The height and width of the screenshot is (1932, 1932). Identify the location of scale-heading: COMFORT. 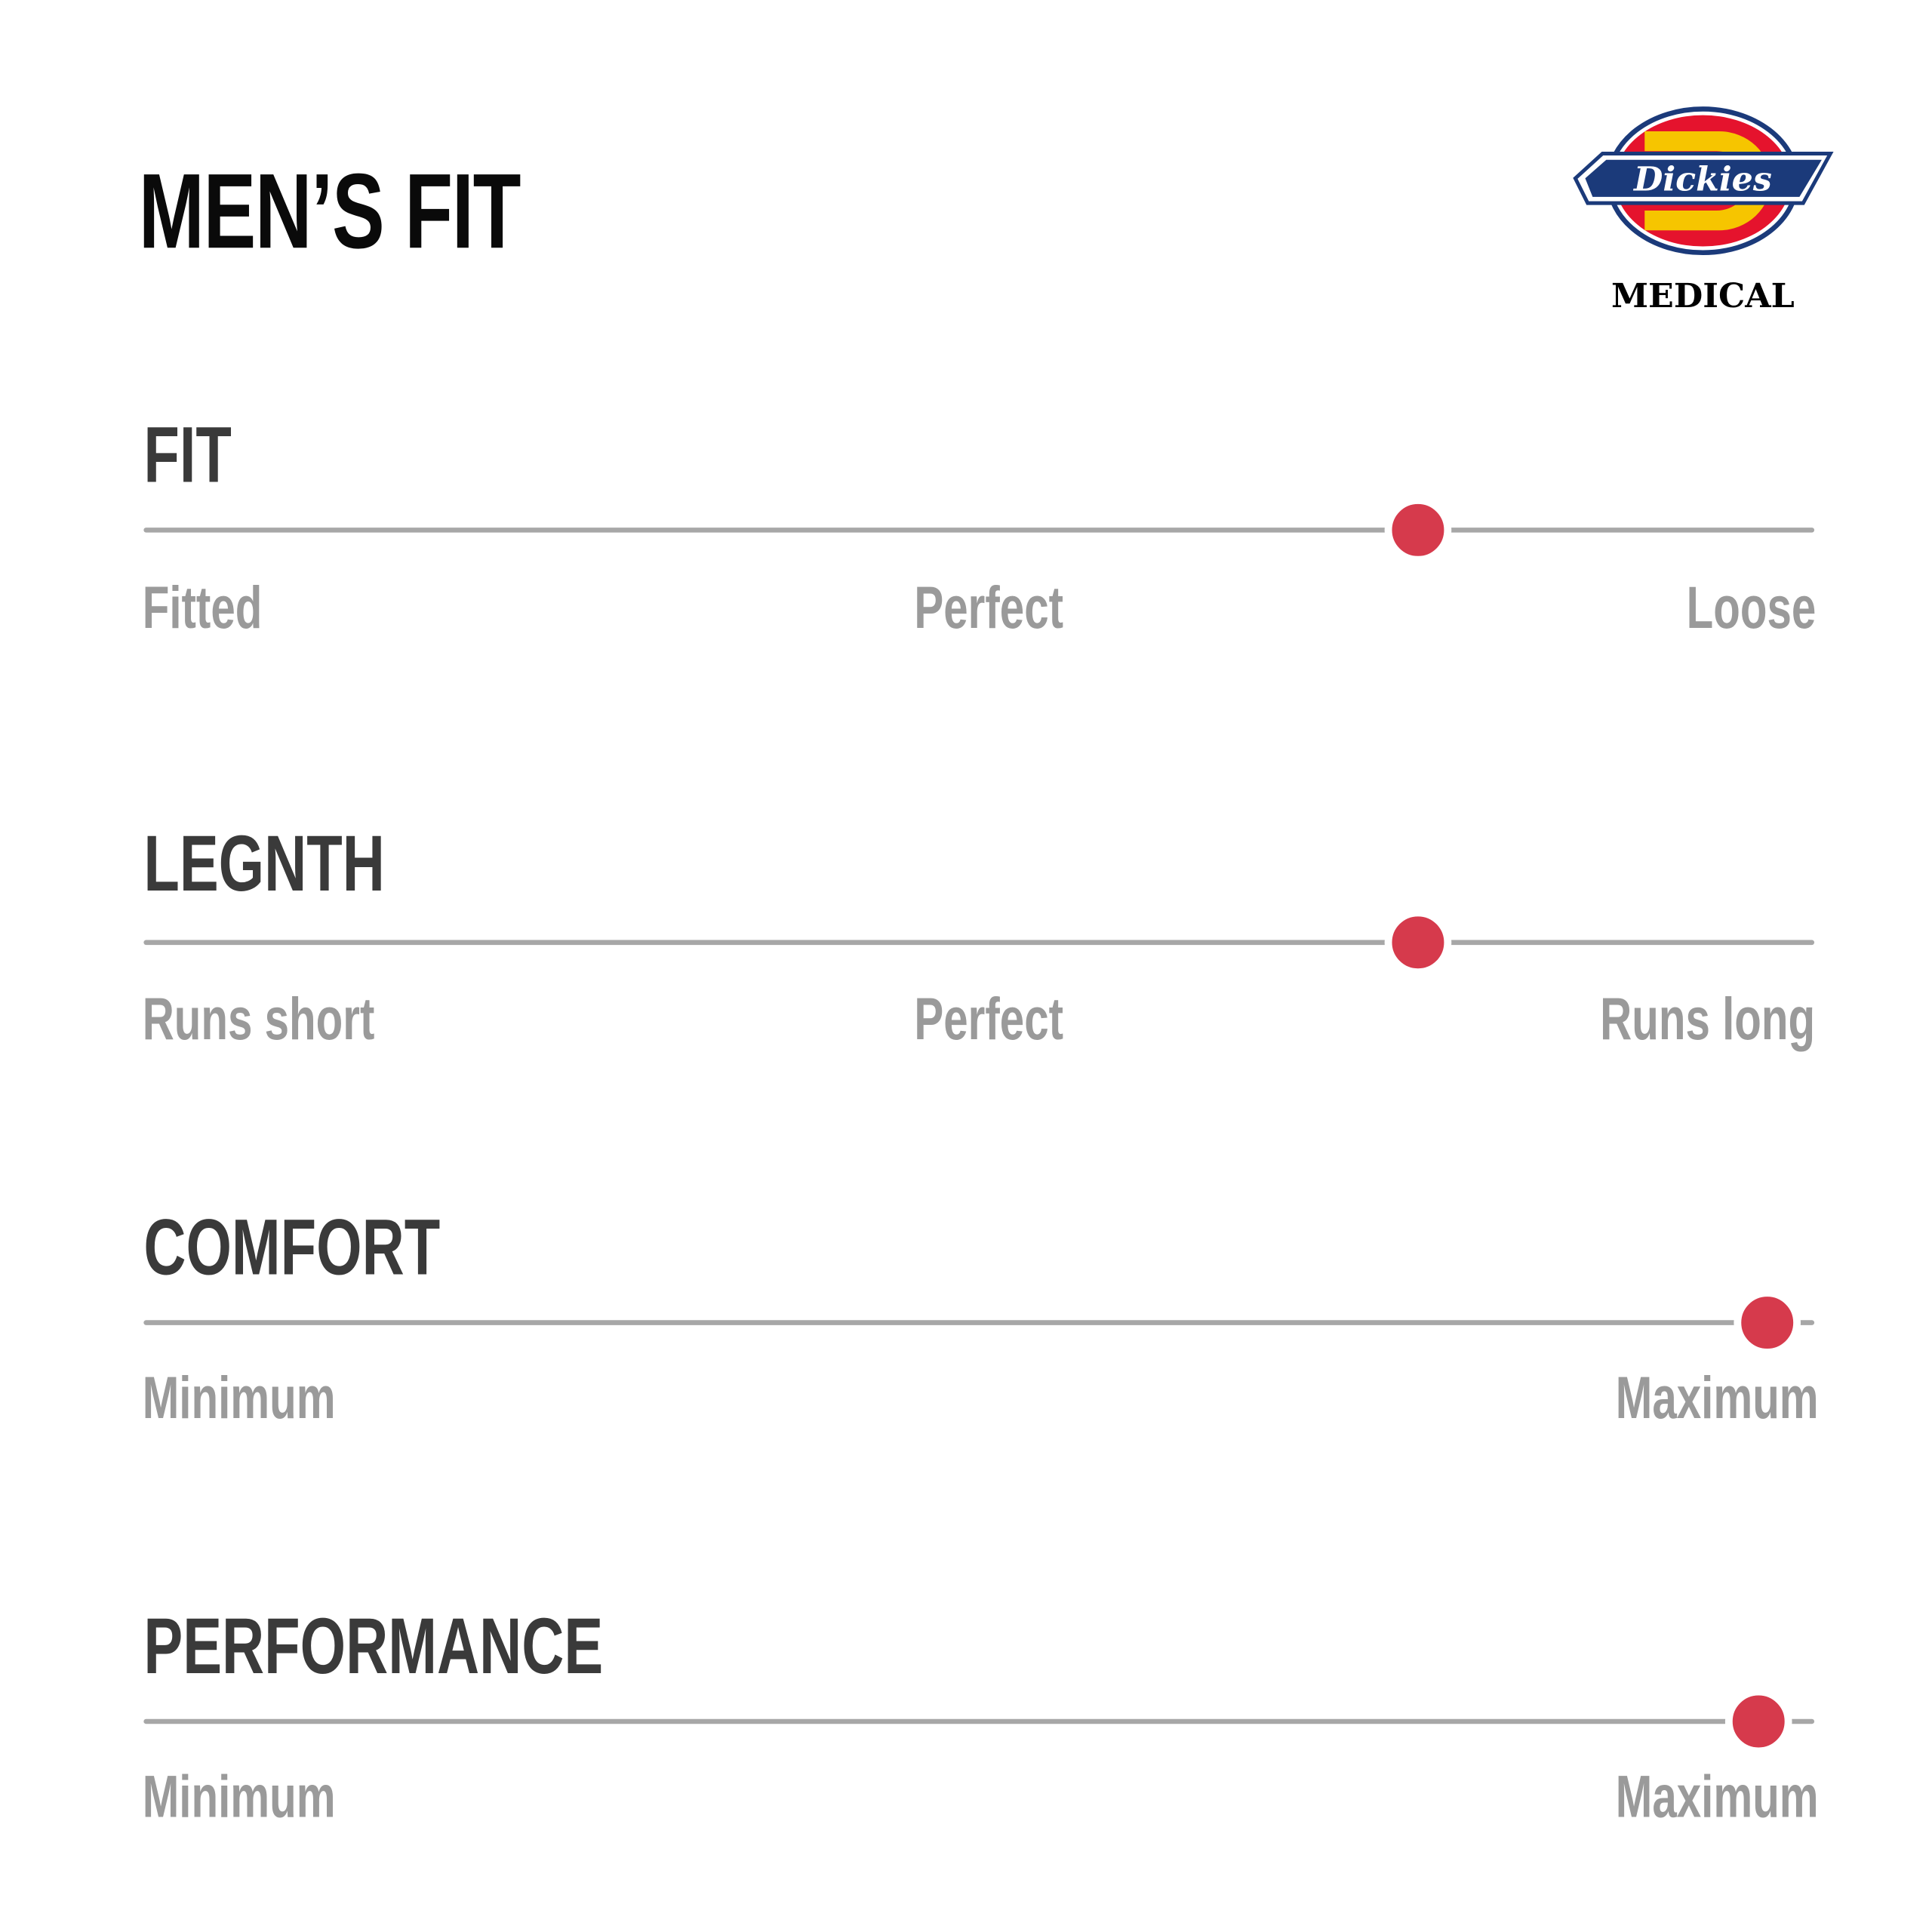
(292, 1247).